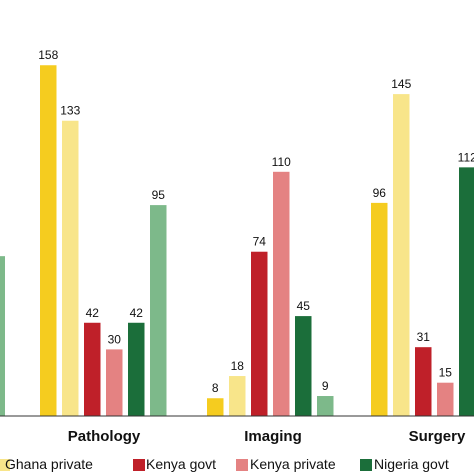  What do you see at coordinates (48, 55) in the screenshot?
I see `data-label-pathology-ghana-govt: 158` at bounding box center [48, 55].